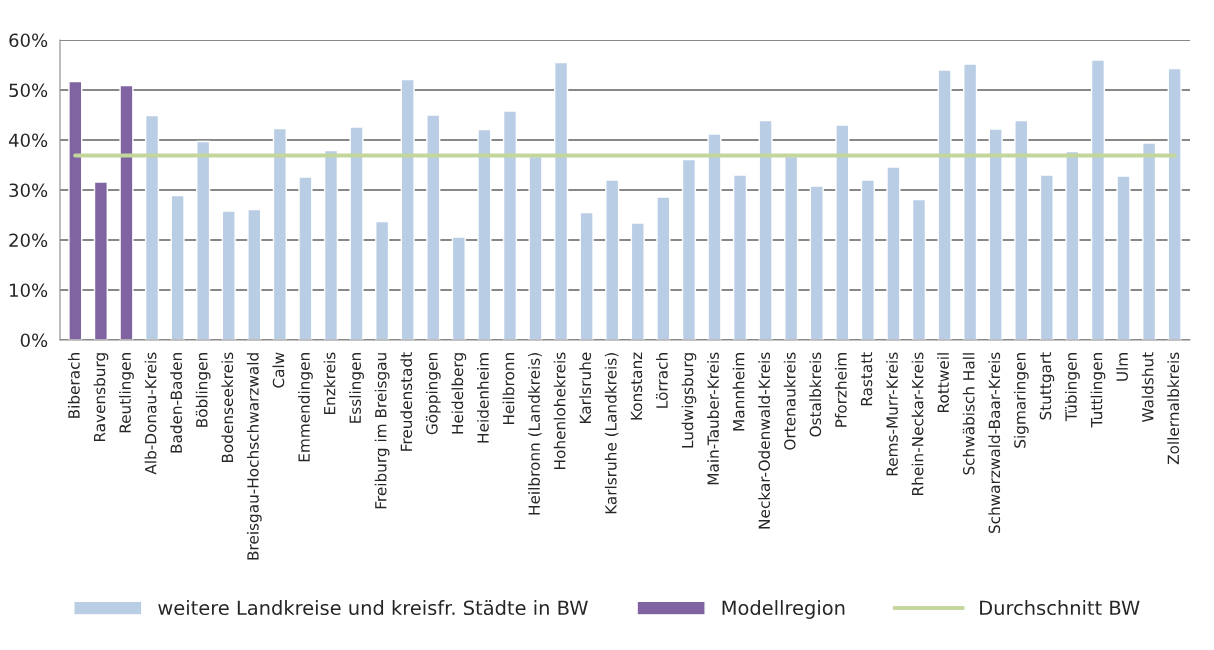 This screenshot has height=650, width=1214. Describe the element at coordinates (917, 423) in the screenshot. I see `x-tick-label: Rhein-Neckar-Kreis` at that location.